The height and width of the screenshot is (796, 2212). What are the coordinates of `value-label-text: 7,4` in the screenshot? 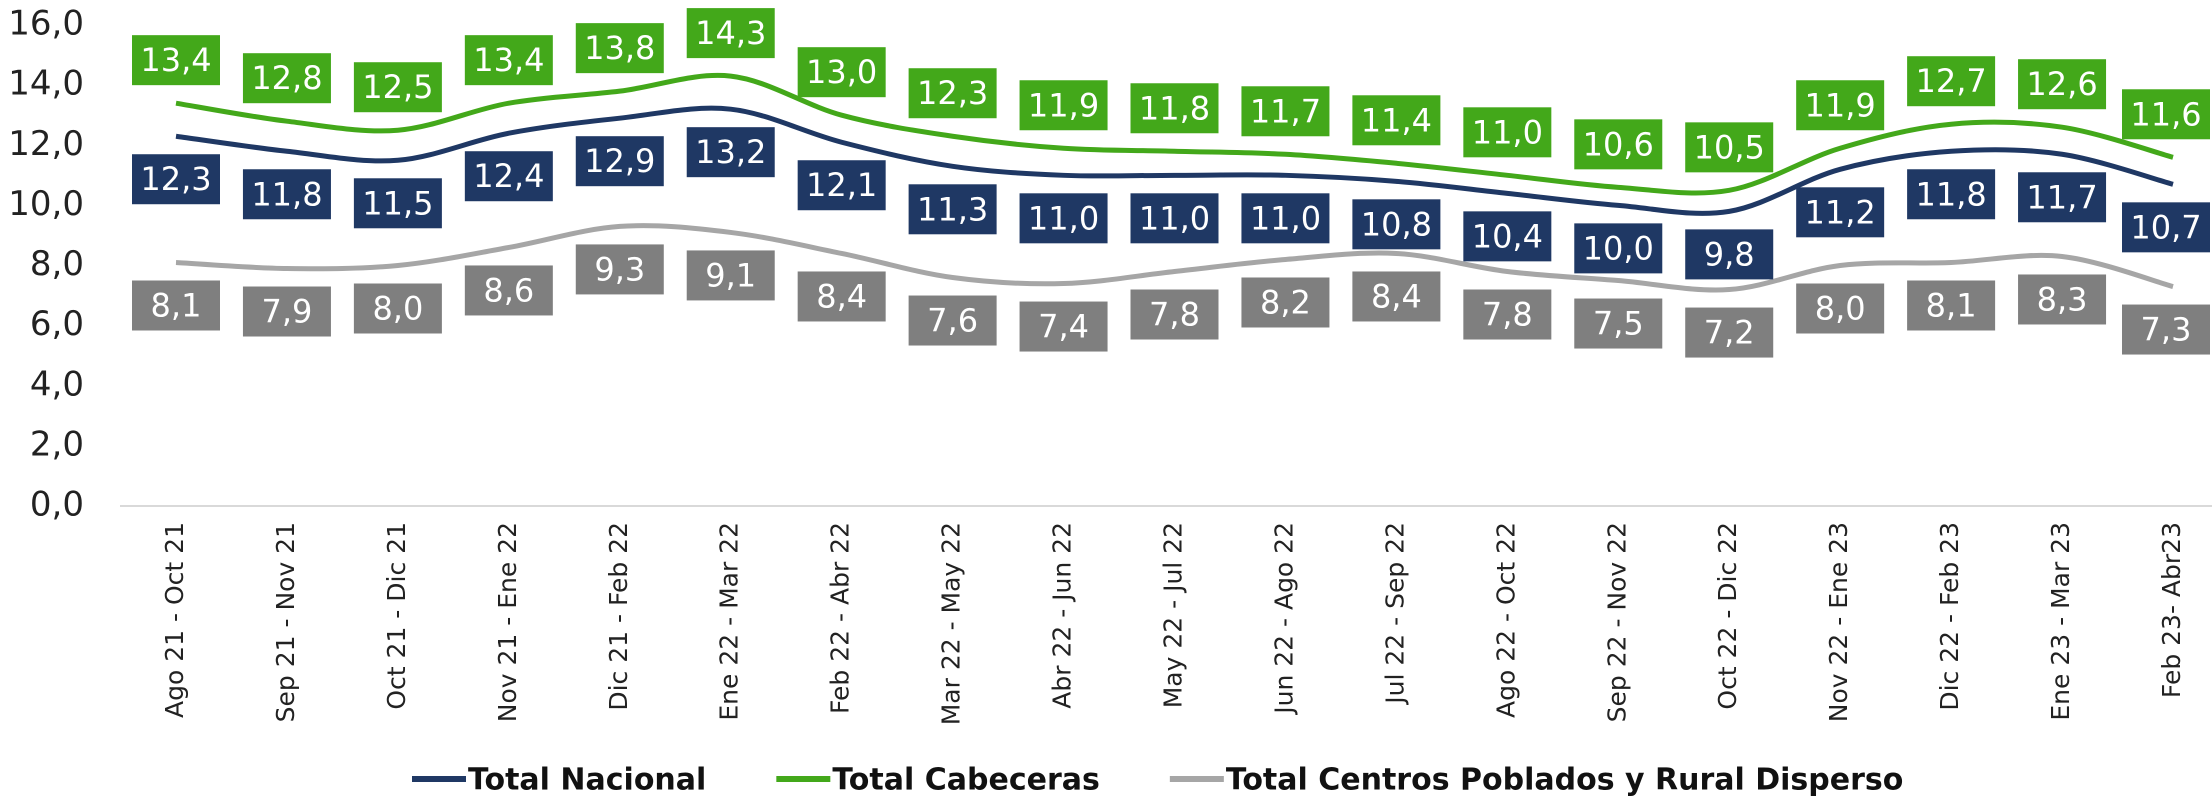 It's located at (1063, 327).